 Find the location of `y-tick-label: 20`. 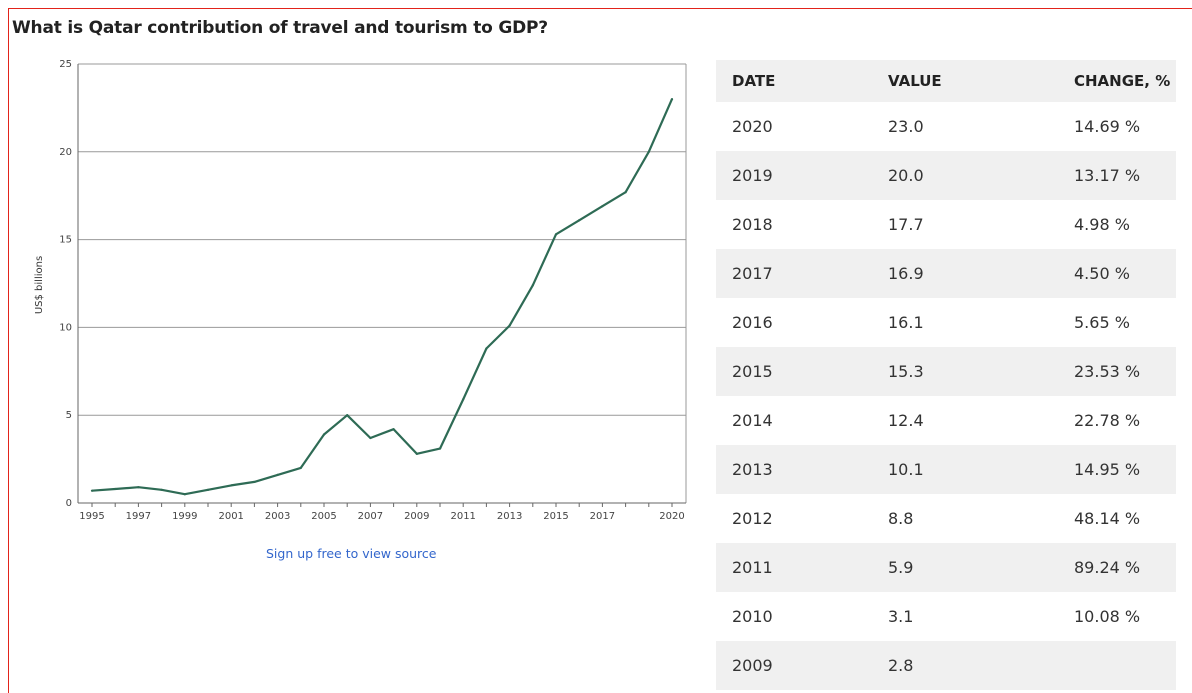

y-tick-label: 20 is located at coordinates (65, 152).